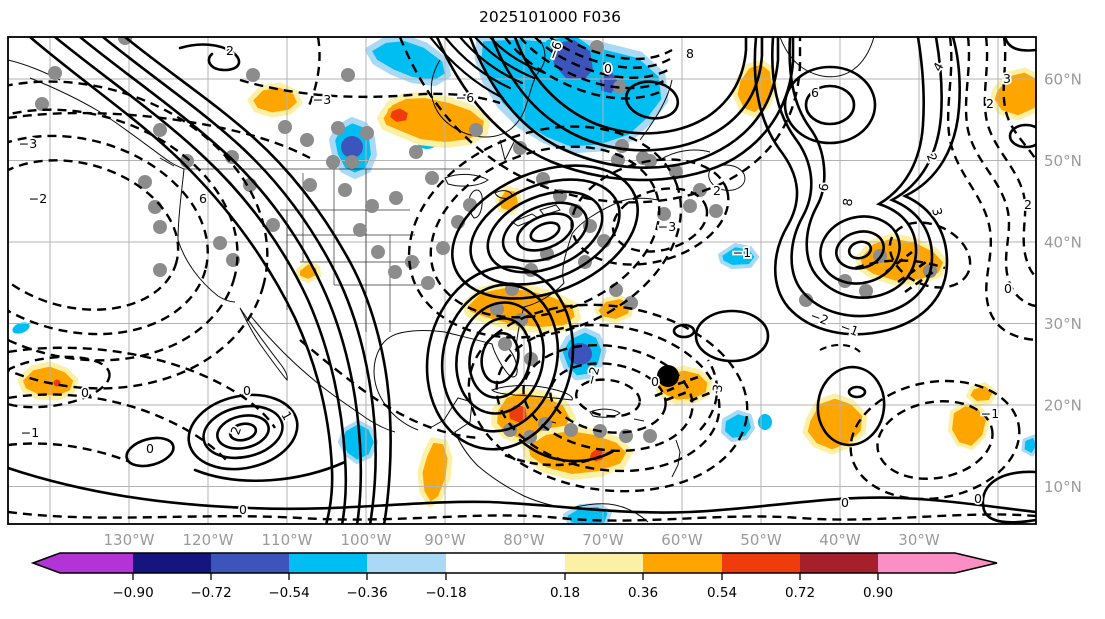  I want to click on lat-tick-label: 10°N, so click(1063, 487).